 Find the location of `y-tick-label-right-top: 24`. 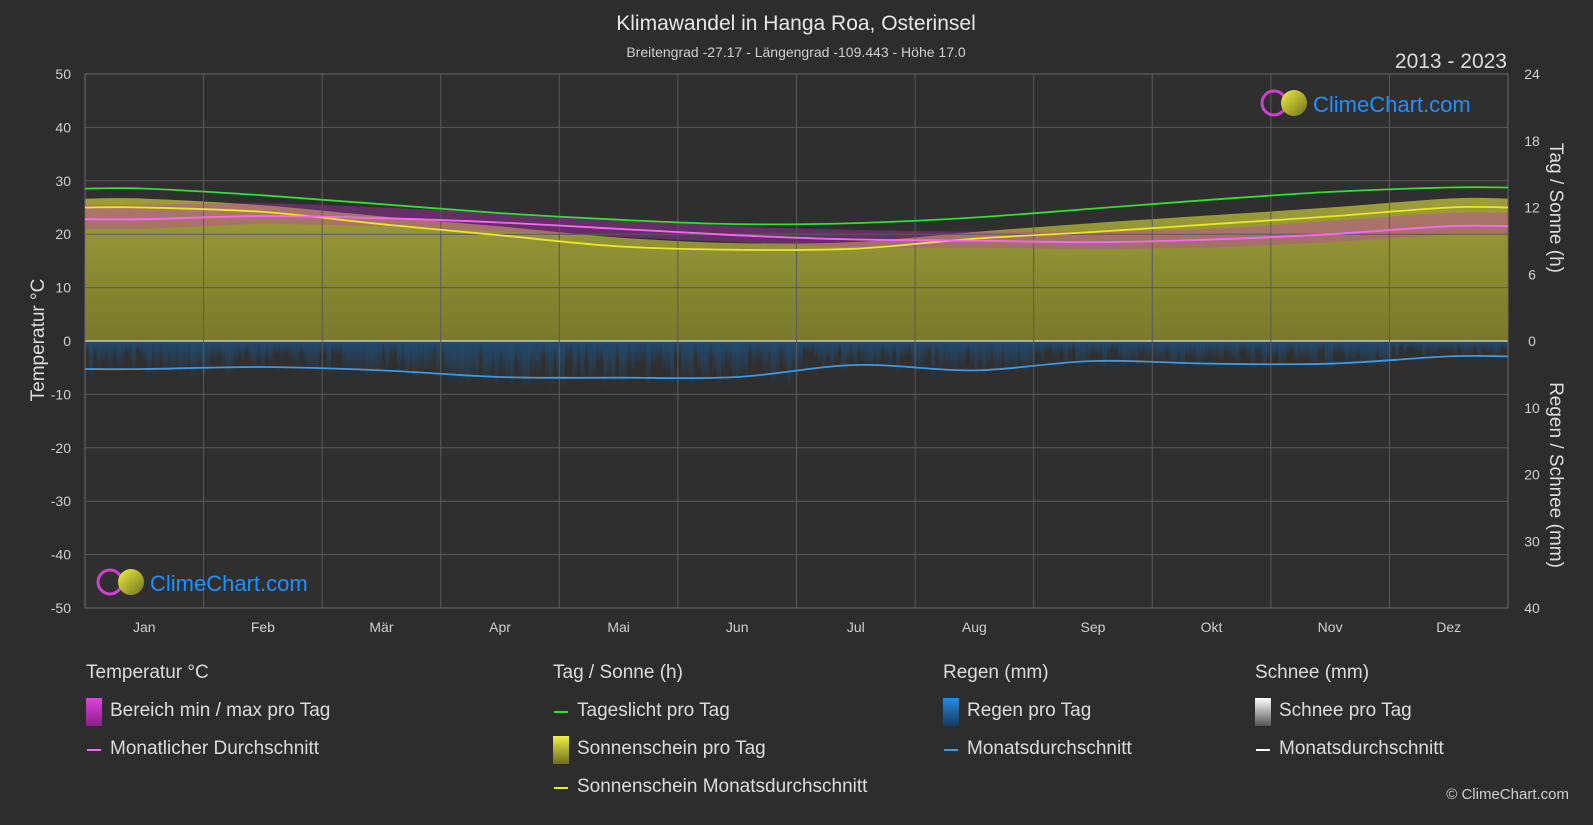

y-tick-label-right-top: 24 is located at coordinates (1532, 74).